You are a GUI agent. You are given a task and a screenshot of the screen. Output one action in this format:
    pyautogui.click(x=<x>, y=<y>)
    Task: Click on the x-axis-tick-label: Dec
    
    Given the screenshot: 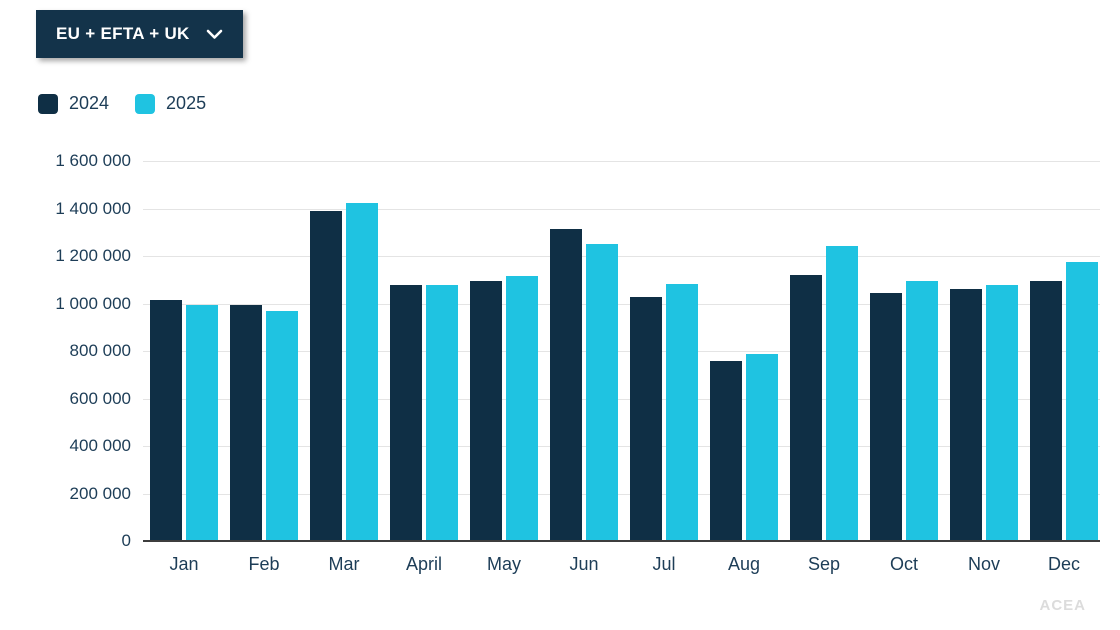 What is the action you would take?
    pyautogui.click(x=1063, y=564)
    